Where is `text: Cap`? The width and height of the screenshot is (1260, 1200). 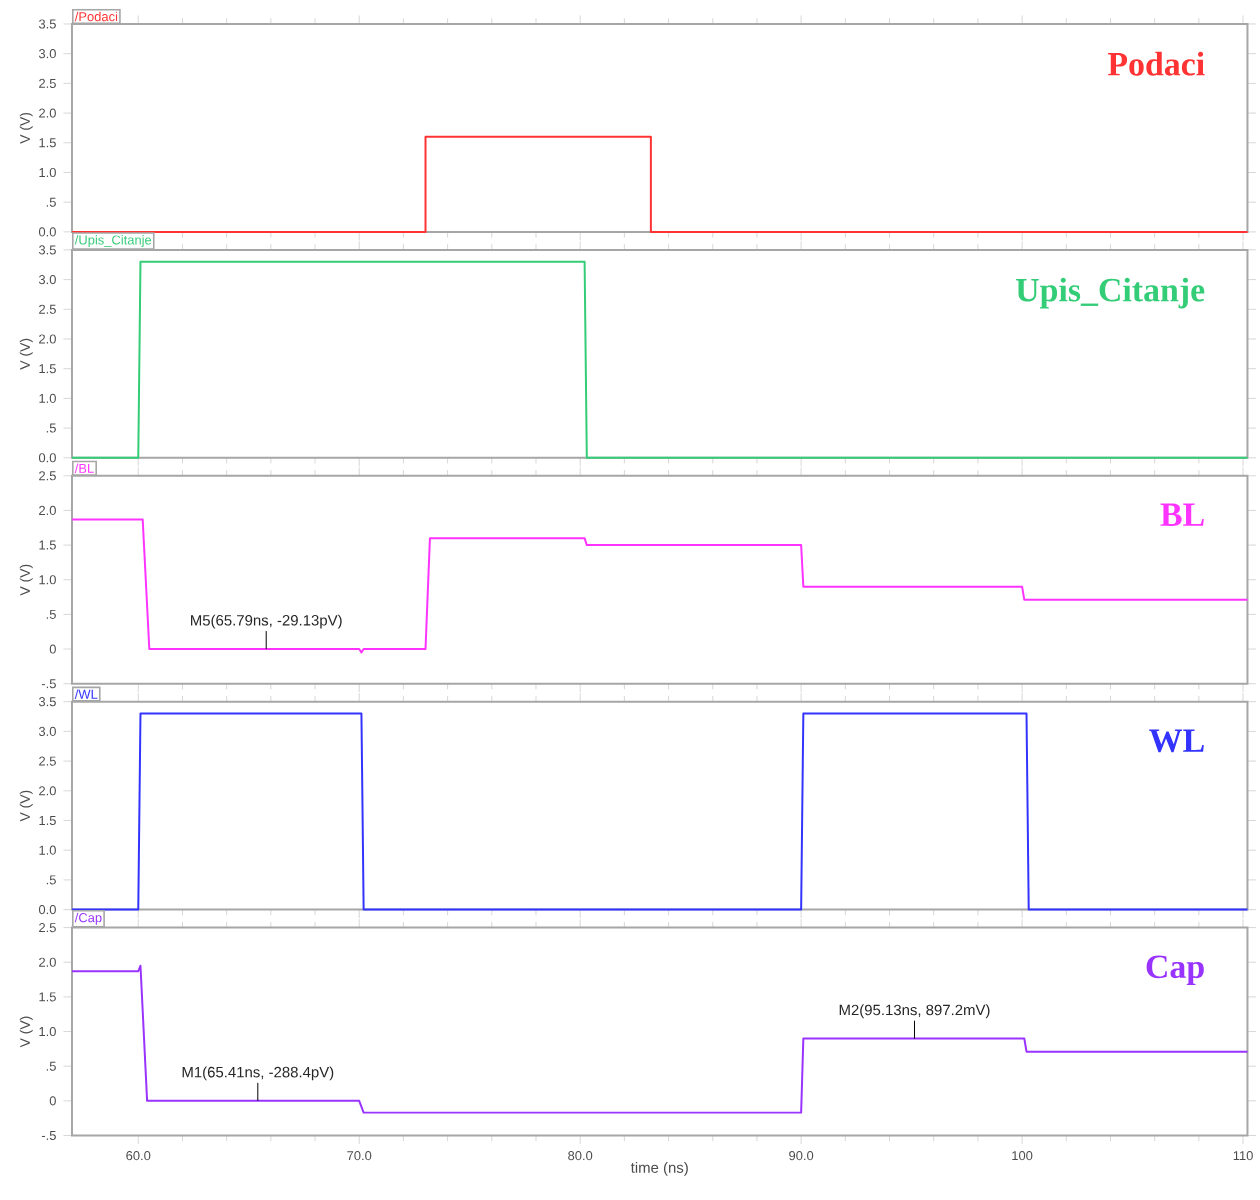 text: Cap is located at coordinates (1175, 970).